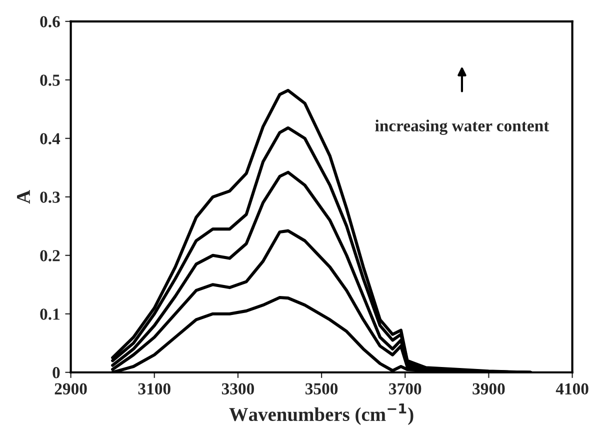 The image size is (590, 428). Describe the element at coordinates (23, 197) in the screenshot. I see `y-axis-title: A` at that location.